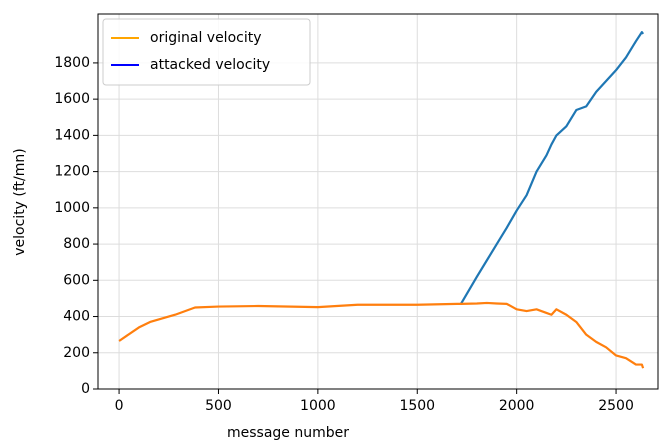 This screenshot has height=446, width=660. Describe the element at coordinates (218, 406) in the screenshot. I see `x-tick-label: 500` at that location.